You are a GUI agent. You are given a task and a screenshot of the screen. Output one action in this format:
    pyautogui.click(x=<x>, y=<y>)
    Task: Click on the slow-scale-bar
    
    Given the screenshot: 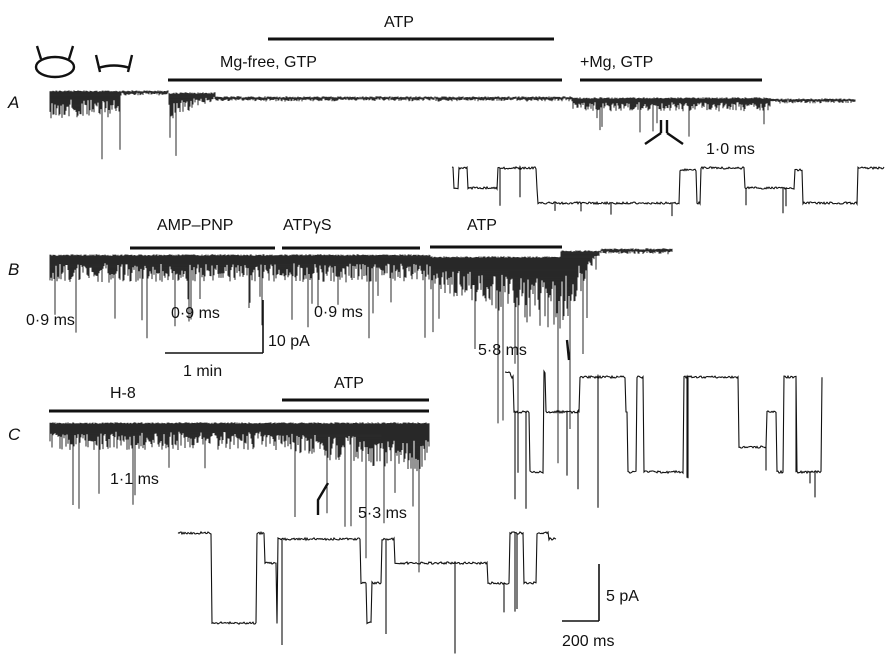 What is the action you would take?
    pyautogui.click(x=214, y=327)
    